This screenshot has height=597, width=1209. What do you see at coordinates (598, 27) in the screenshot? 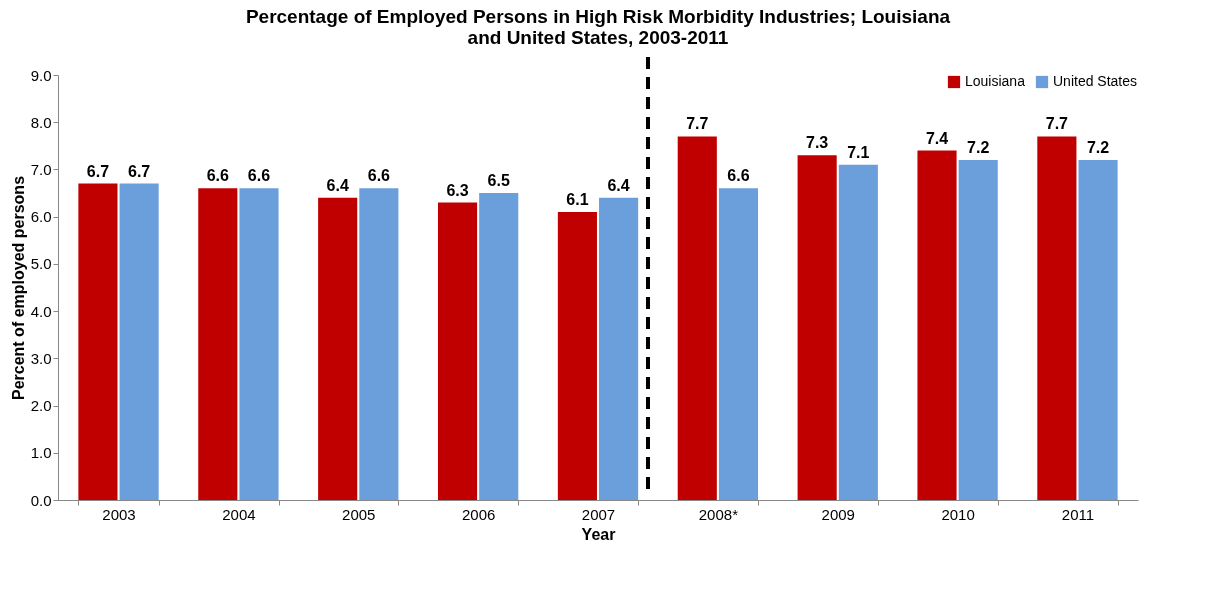
I see `chart-title: Percentage of Employed Persons in High Risk Morbidity Industries; Louisiana and United States, 2003-2011` at bounding box center [598, 27].